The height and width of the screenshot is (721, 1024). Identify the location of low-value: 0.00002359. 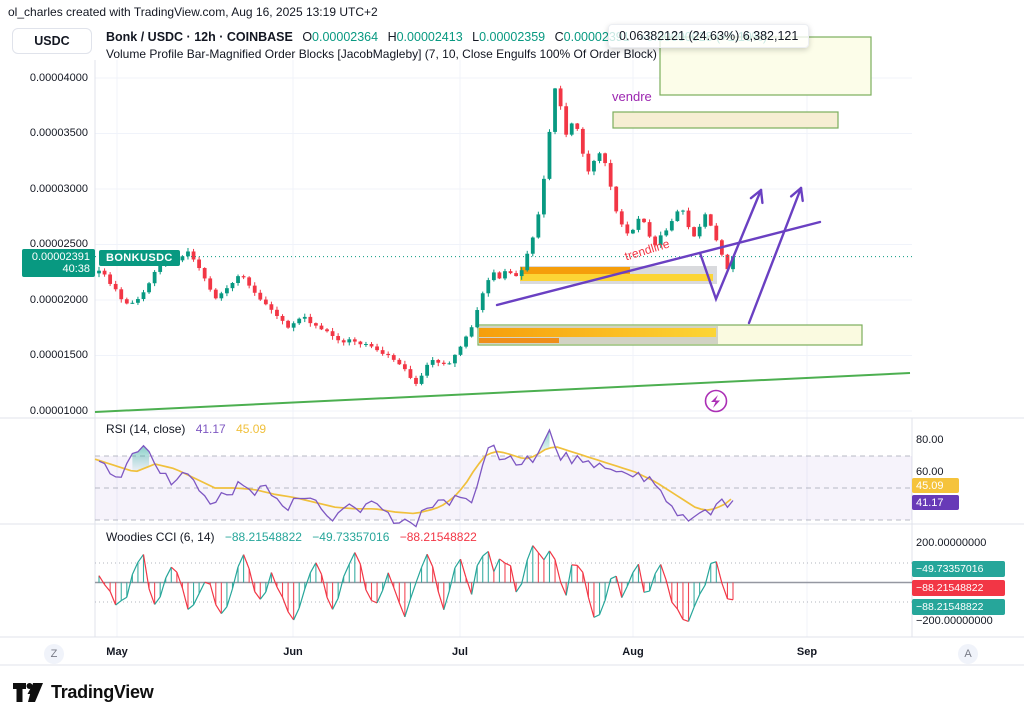
(512, 37).